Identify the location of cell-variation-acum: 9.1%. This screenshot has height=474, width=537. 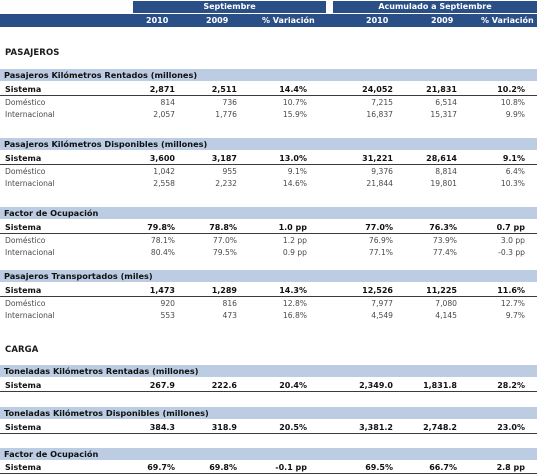
(513, 158).